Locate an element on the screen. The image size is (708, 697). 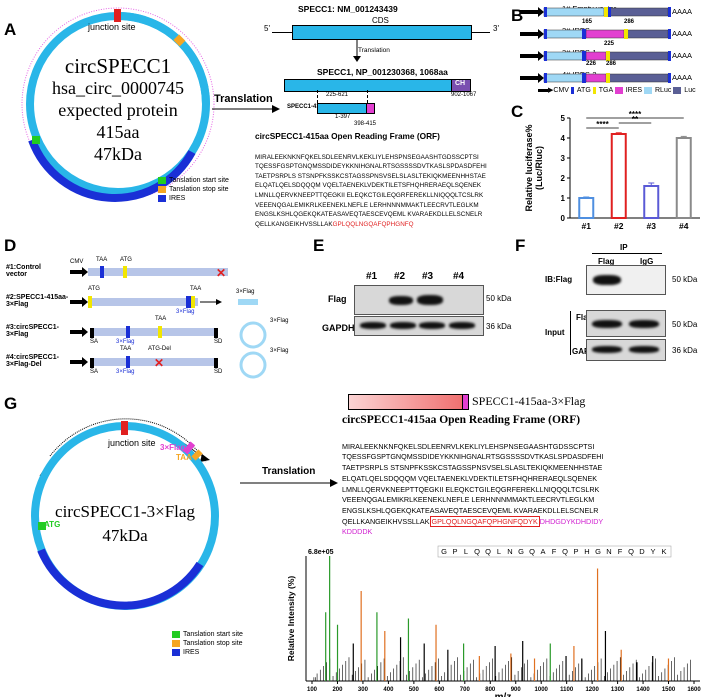
junction-marker is located at coordinates (117, 15).